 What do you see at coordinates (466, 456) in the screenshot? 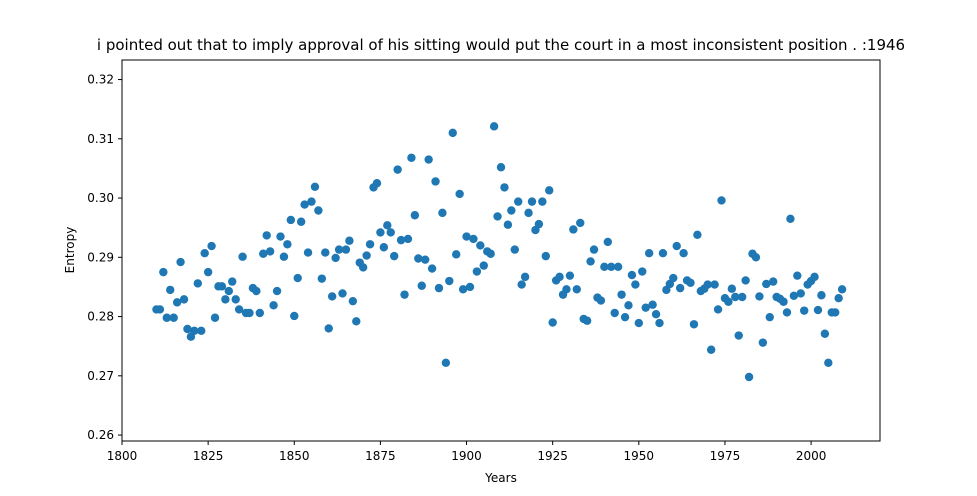
I see `x-tick-label: 1900` at bounding box center [466, 456].